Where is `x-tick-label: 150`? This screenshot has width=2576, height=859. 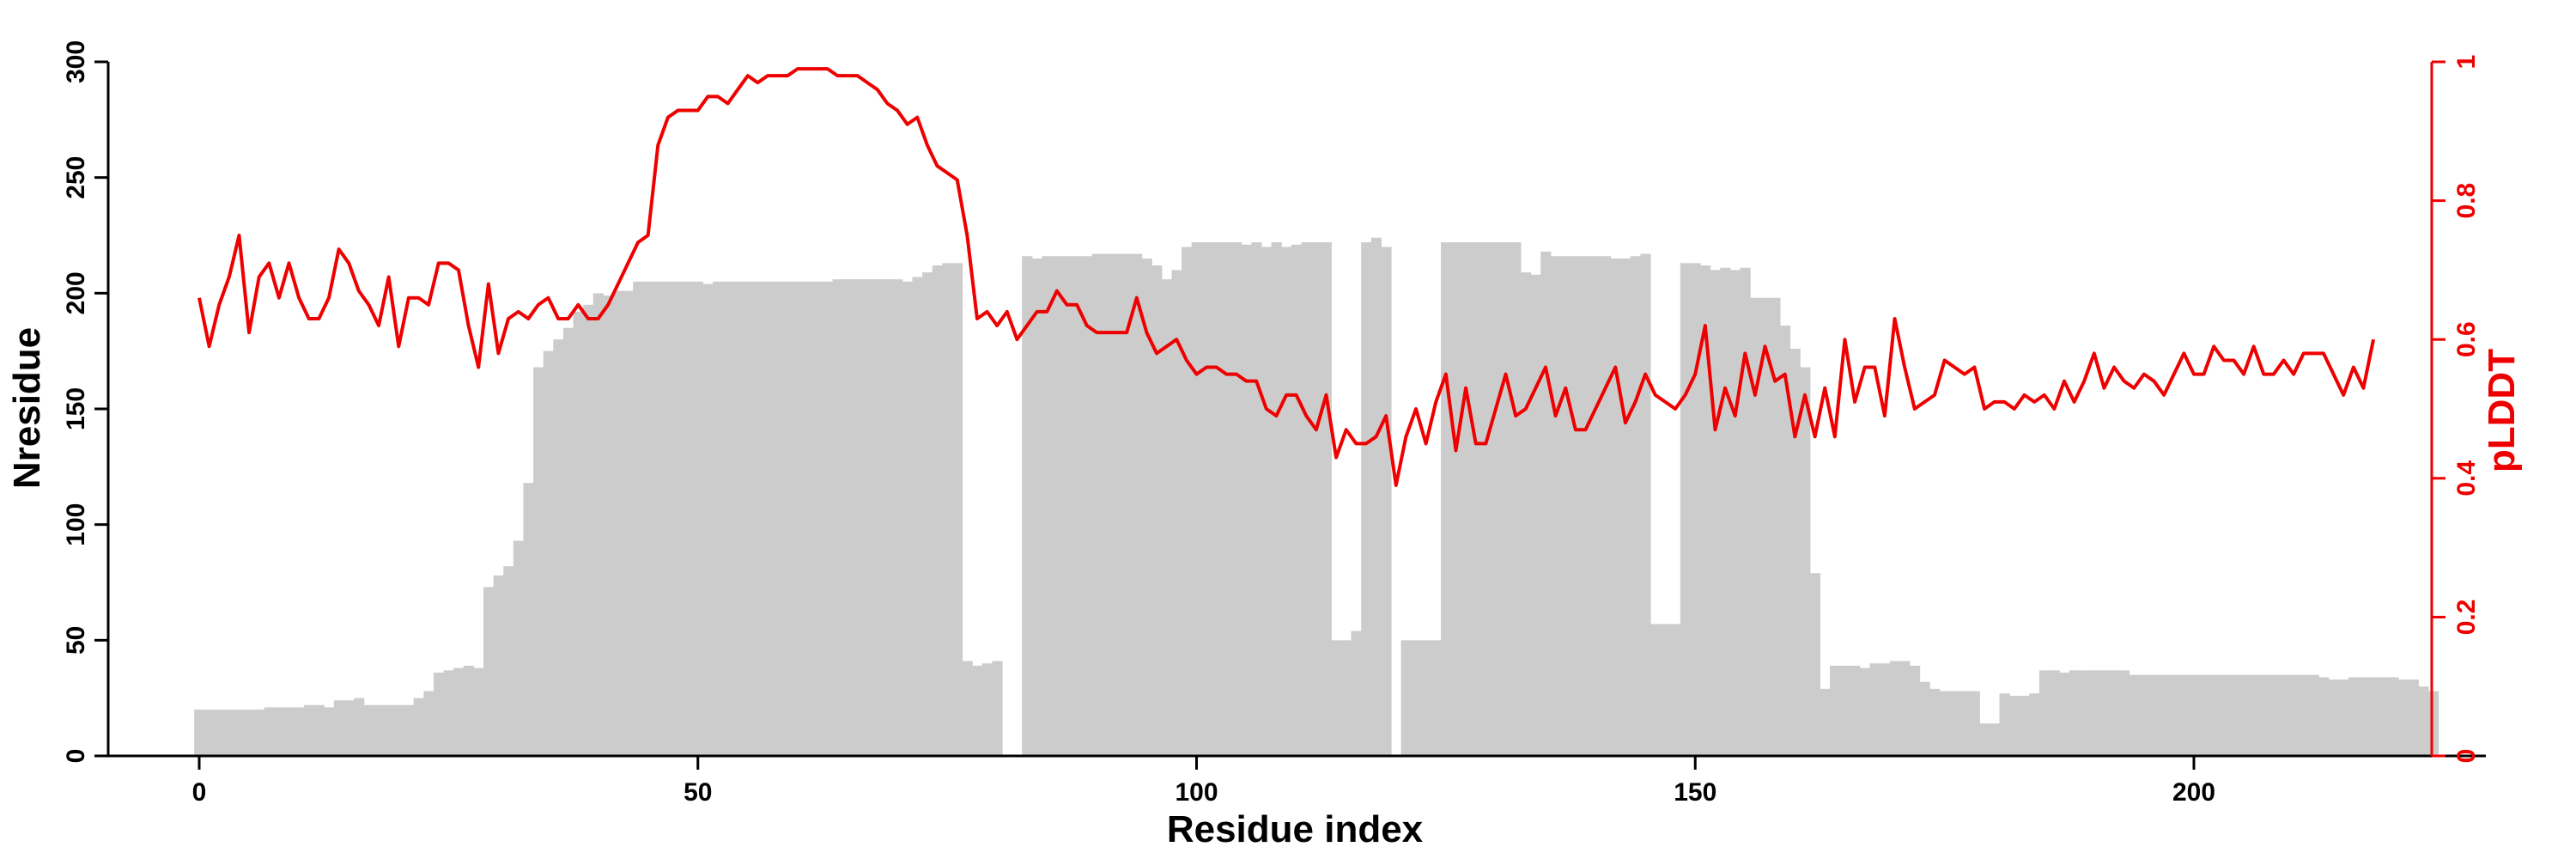 x-tick-label: 150 is located at coordinates (1695, 793).